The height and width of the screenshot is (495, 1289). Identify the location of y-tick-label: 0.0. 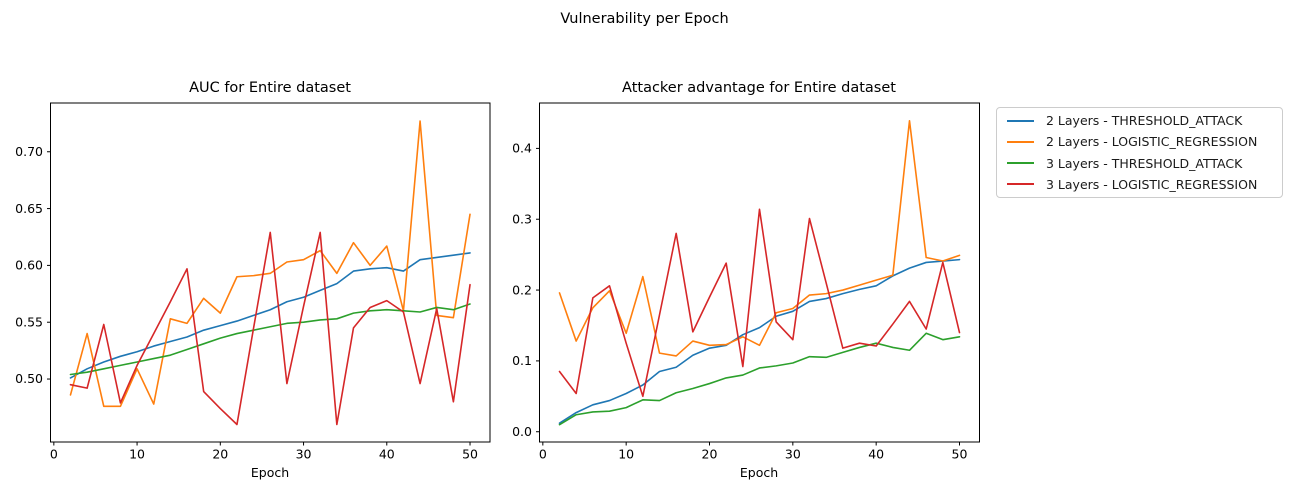
(522, 431).